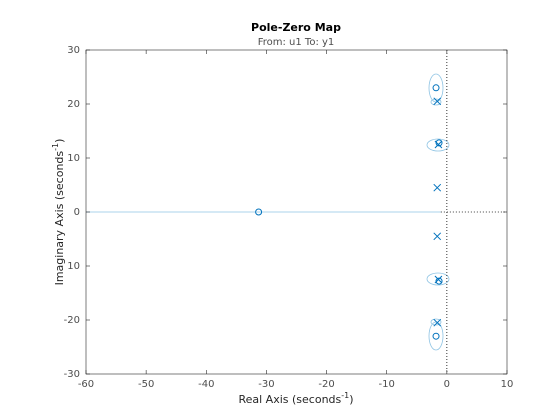 Image resolution: width=560 pixels, height=420 pixels. Describe the element at coordinates (387, 384) in the screenshot. I see `x-tick-label: -10` at that location.